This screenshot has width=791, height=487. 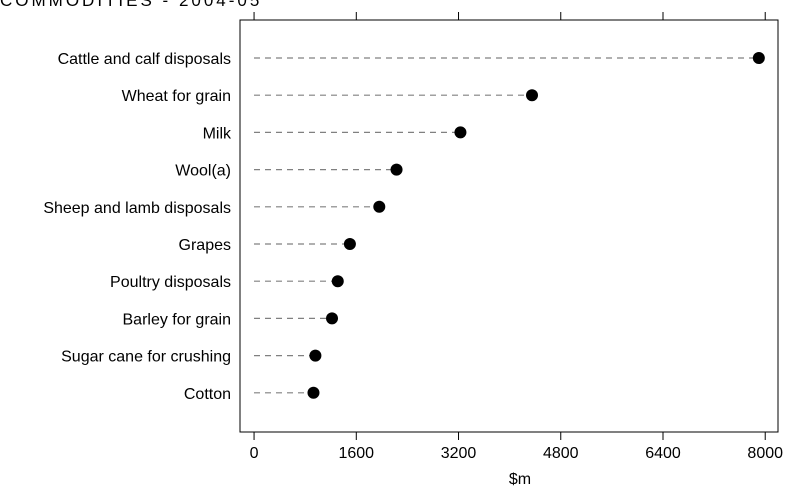 What do you see at coordinates (207, 394) in the screenshot?
I see `category-label: Cotton` at bounding box center [207, 394].